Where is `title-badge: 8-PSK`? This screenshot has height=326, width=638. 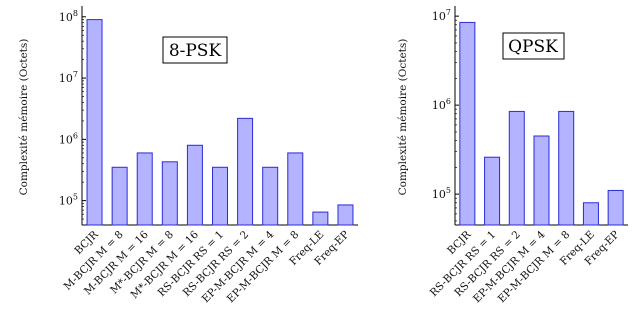 title-badge: 8-PSK is located at coordinates (195, 50).